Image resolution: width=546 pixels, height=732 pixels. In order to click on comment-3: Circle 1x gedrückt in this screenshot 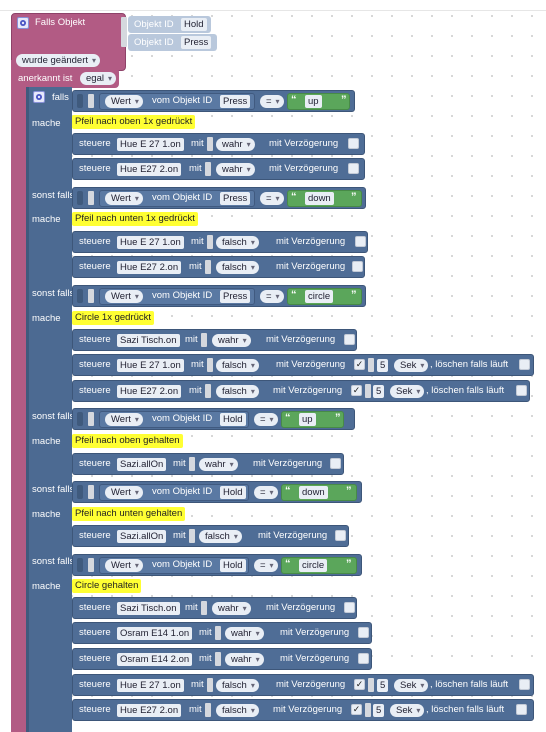, I will do `click(113, 318)`.